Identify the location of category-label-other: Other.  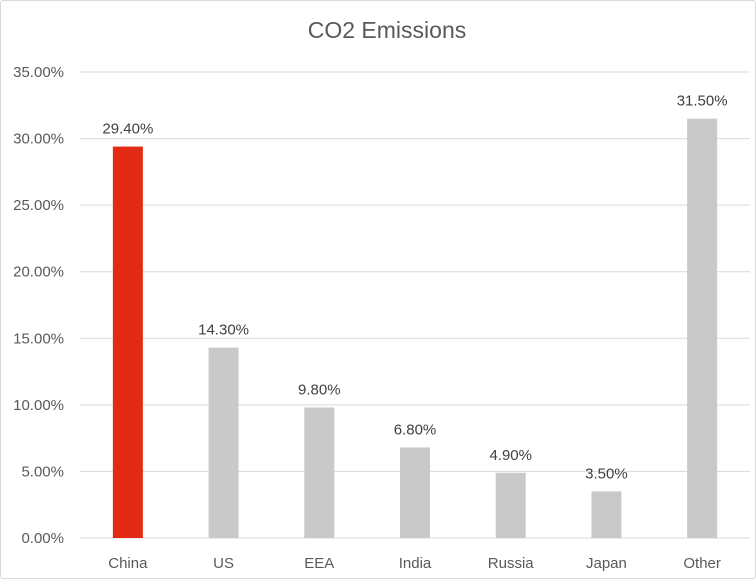
(702, 563).